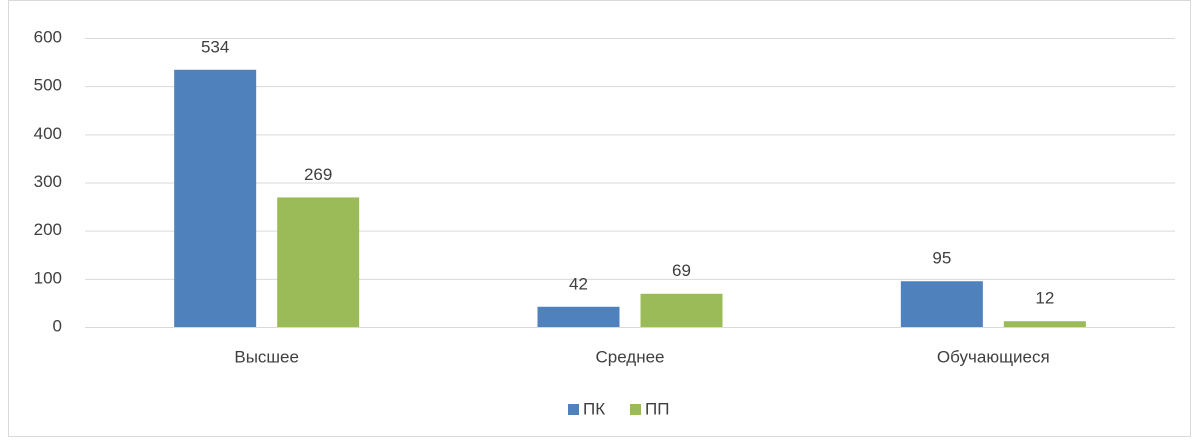  Describe the element at coordinates (48, 133) in the screenshot. I see `y-tick-label: 400` at that location.